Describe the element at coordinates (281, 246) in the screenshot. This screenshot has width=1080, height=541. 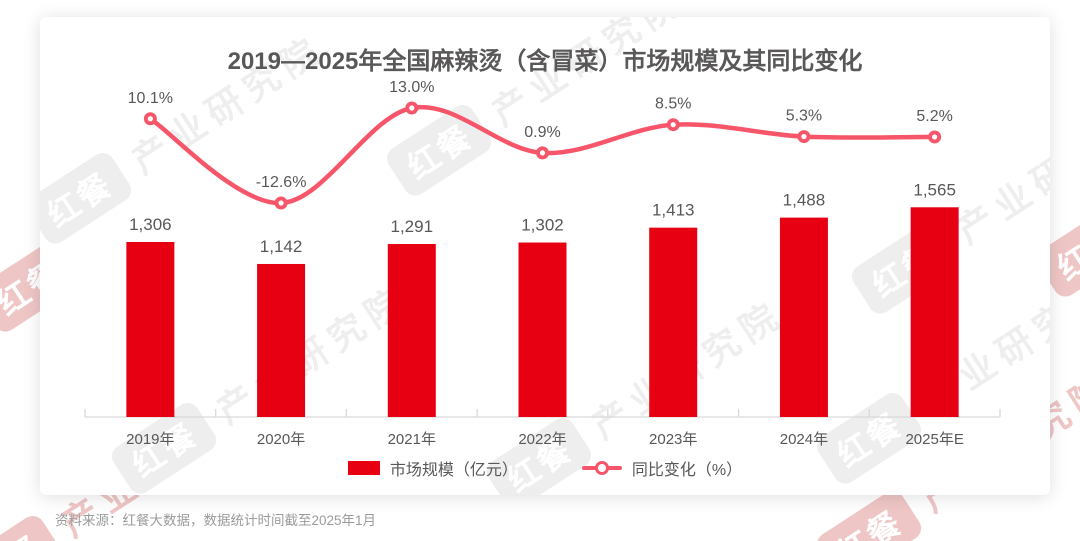
I see `bar-value-label: 1,142` at that location.